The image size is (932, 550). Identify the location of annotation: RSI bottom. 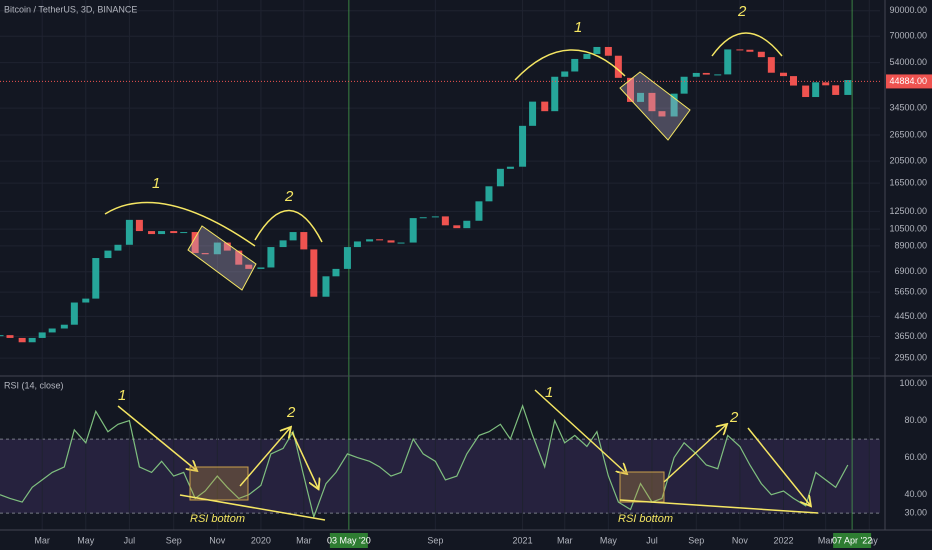
(217, 519).